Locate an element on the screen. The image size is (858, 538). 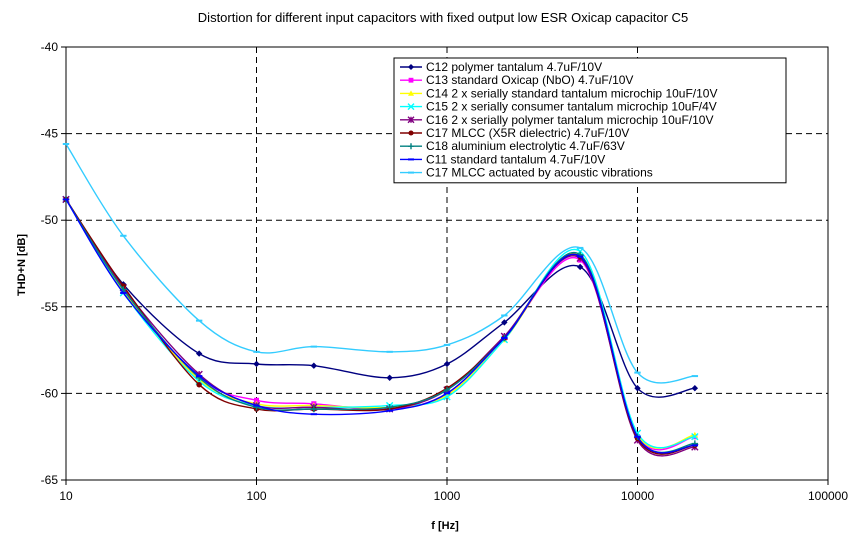
y-axis: -40 -45 -50 -55 -60 -65 is located at coordinates (53, 263).